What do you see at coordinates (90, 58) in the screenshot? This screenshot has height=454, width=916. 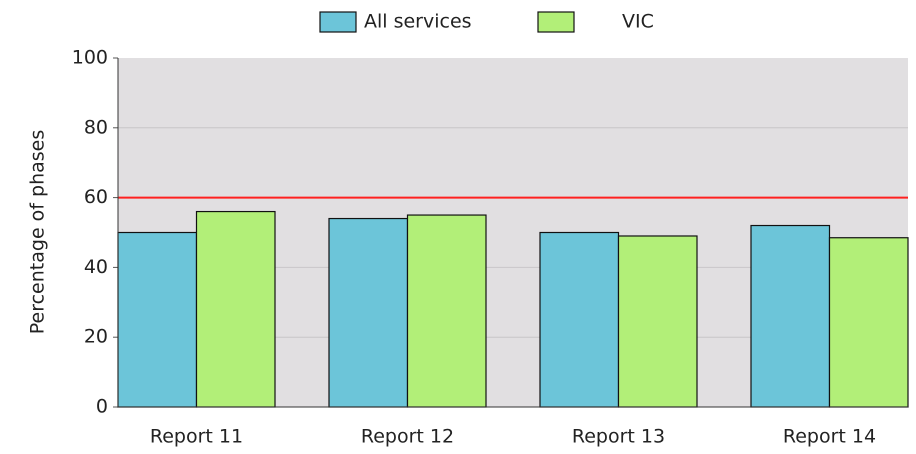 I see `y-tick-label: 100` at bounding box center [90, 58].